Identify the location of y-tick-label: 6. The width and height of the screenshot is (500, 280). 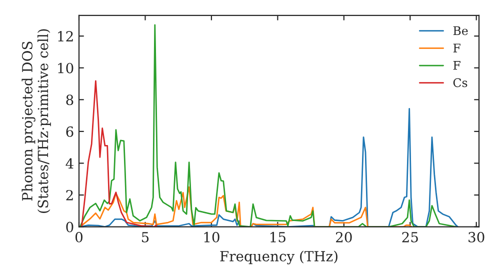
(70, 131).